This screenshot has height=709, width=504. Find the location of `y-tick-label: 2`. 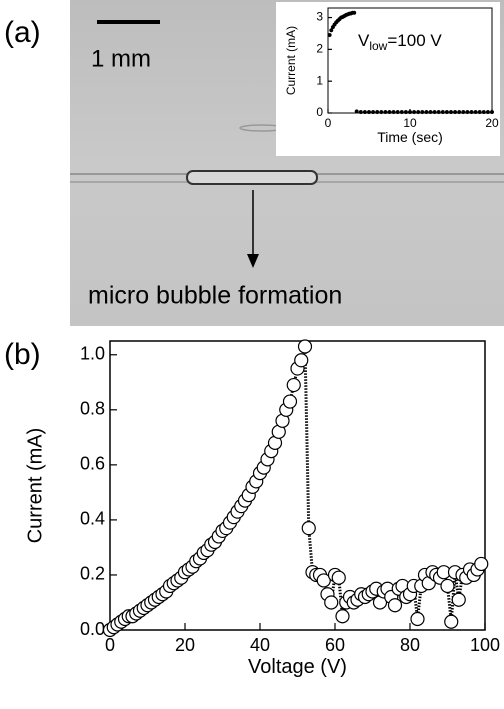

y-tick-label: 2 is located at coordinates (319, 49).